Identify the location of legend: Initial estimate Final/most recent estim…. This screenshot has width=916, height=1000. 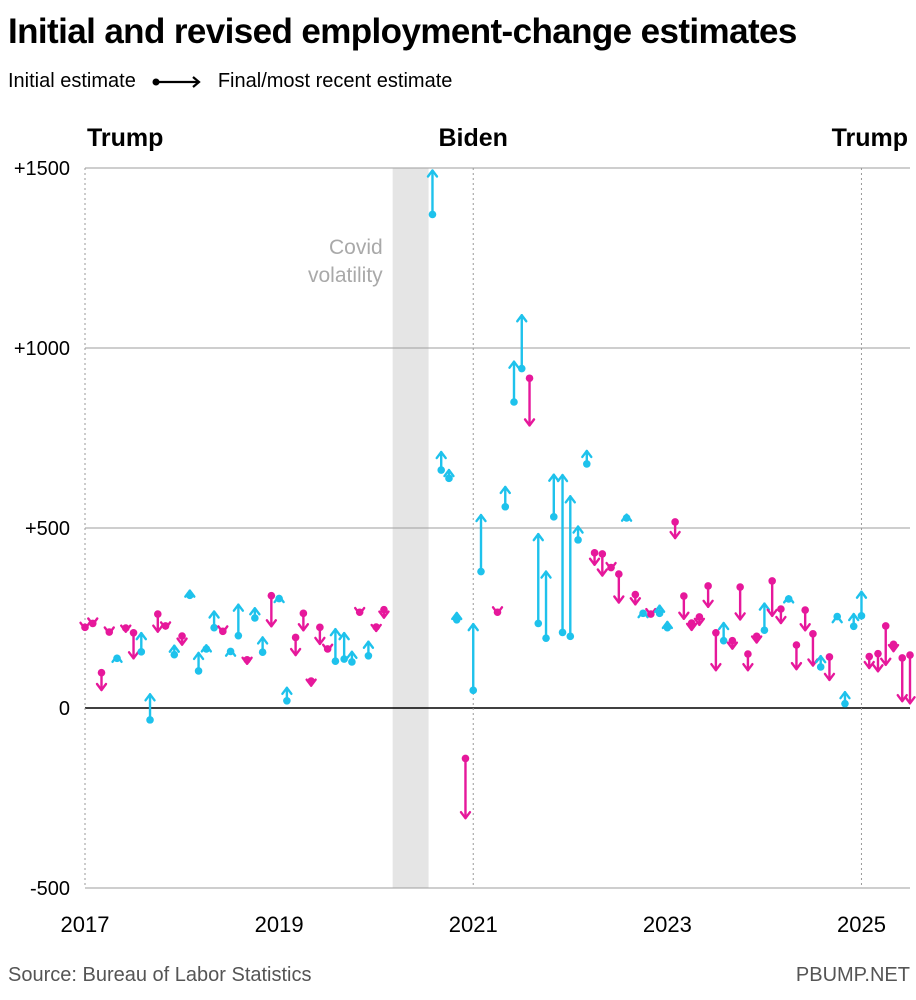
(230, 81).